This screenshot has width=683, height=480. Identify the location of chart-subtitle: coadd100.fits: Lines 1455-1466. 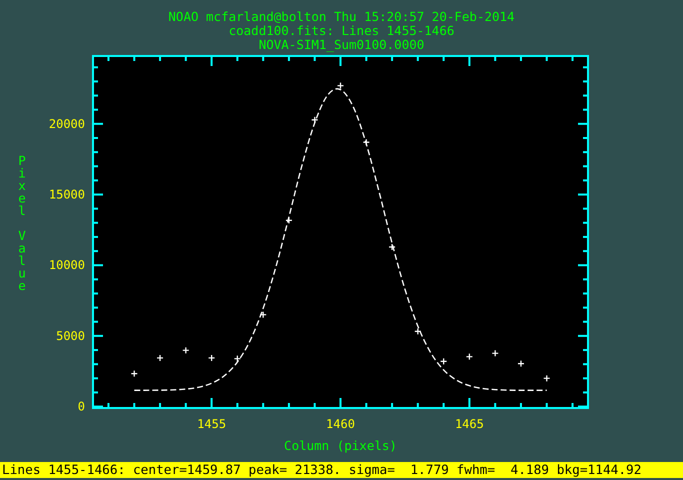
(341, 30).